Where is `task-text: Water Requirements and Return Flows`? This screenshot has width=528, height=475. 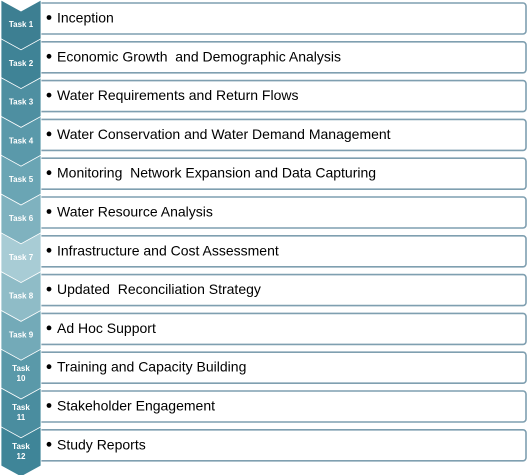
task-text: Water Requirements and Return Flows is located at coordinates (177, 95).